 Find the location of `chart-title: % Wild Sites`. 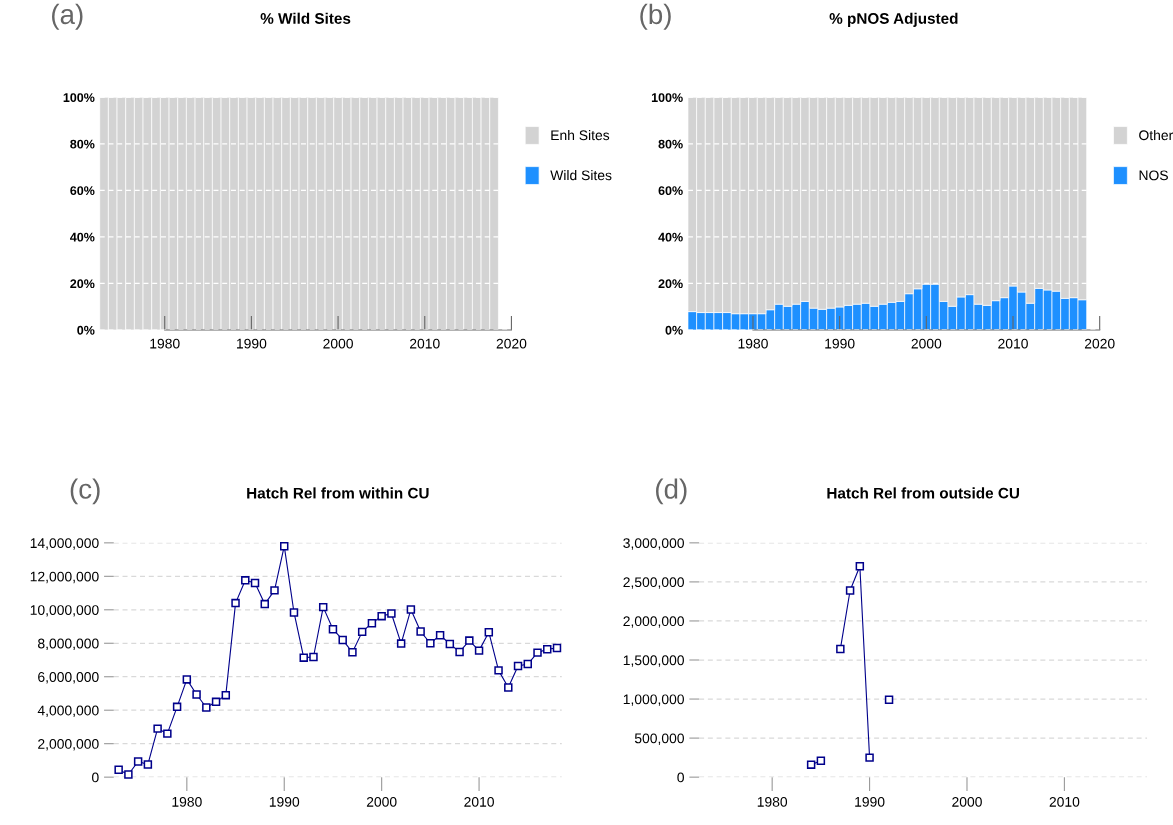

chart-title: % Wild Sites is located at coordinates (305, 18).